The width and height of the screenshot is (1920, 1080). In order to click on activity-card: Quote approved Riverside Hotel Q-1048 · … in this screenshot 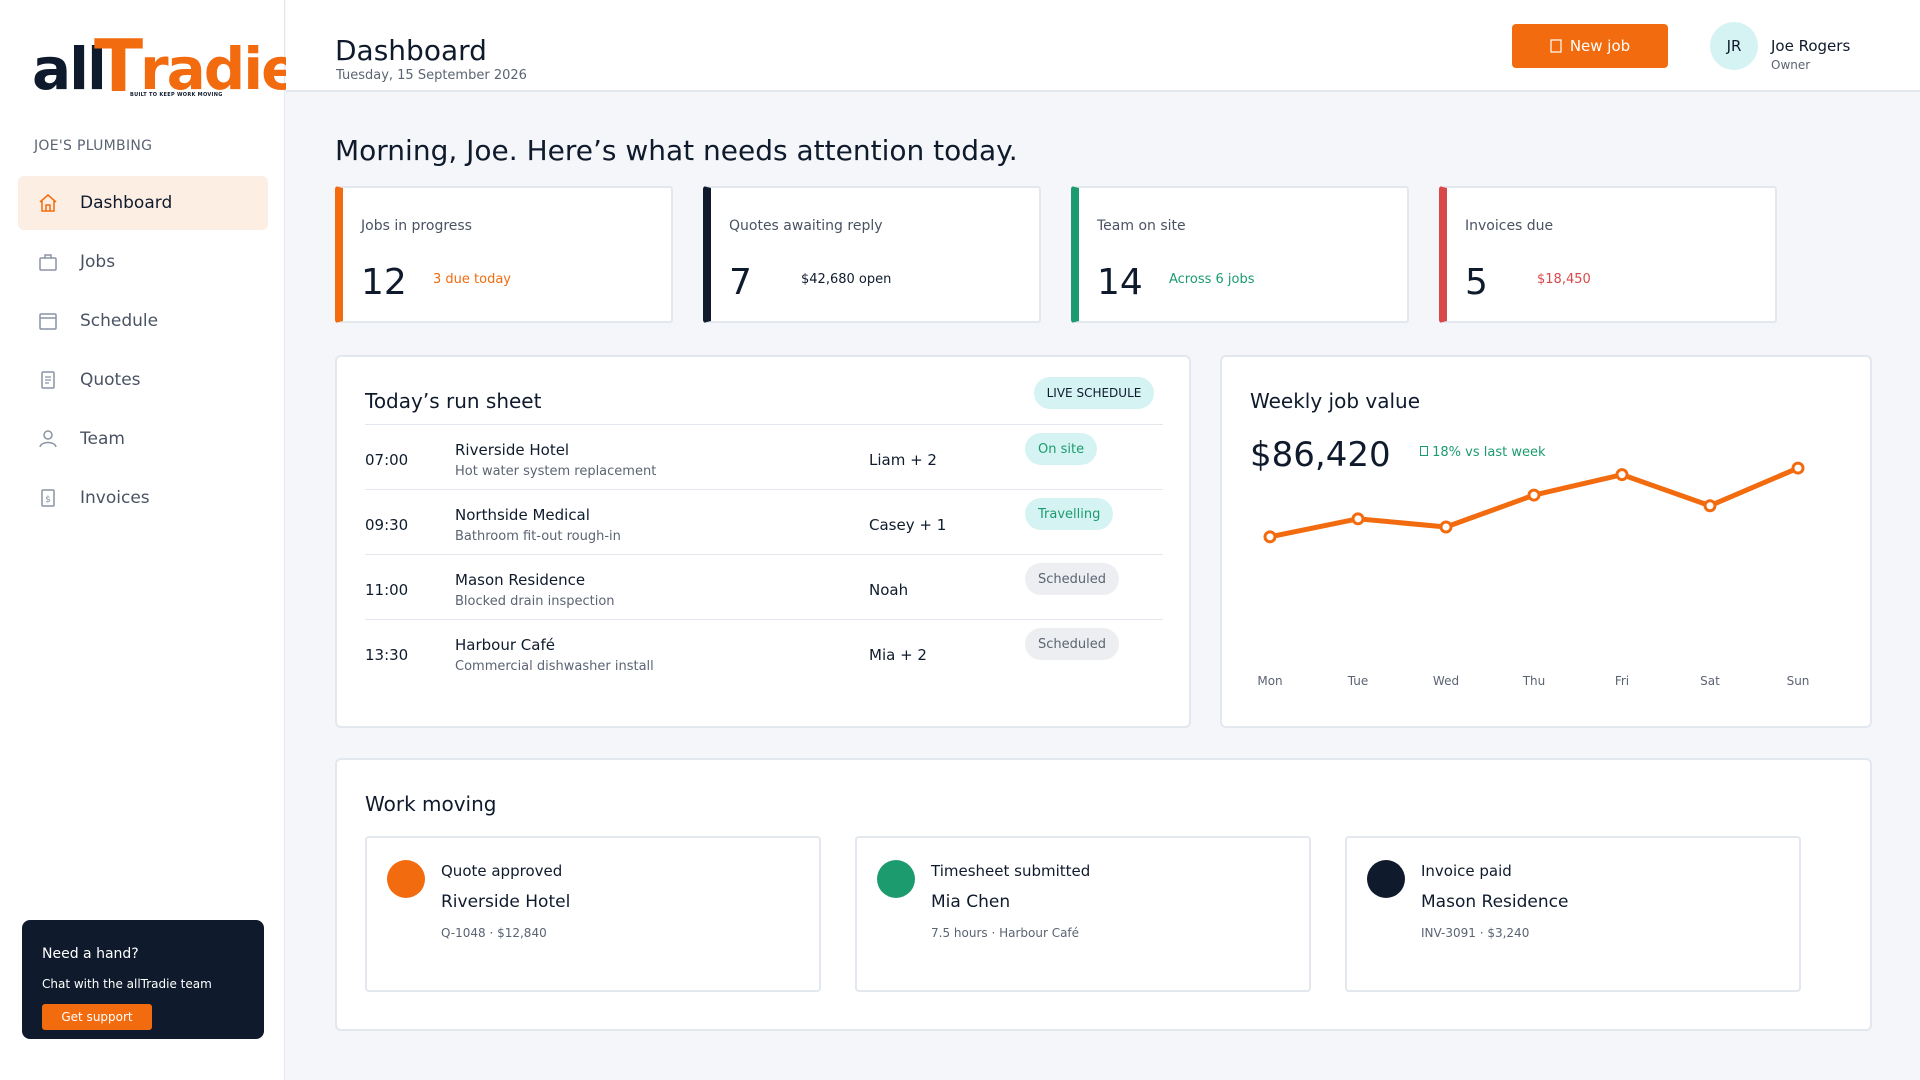, I will do `click(593, 914)`.